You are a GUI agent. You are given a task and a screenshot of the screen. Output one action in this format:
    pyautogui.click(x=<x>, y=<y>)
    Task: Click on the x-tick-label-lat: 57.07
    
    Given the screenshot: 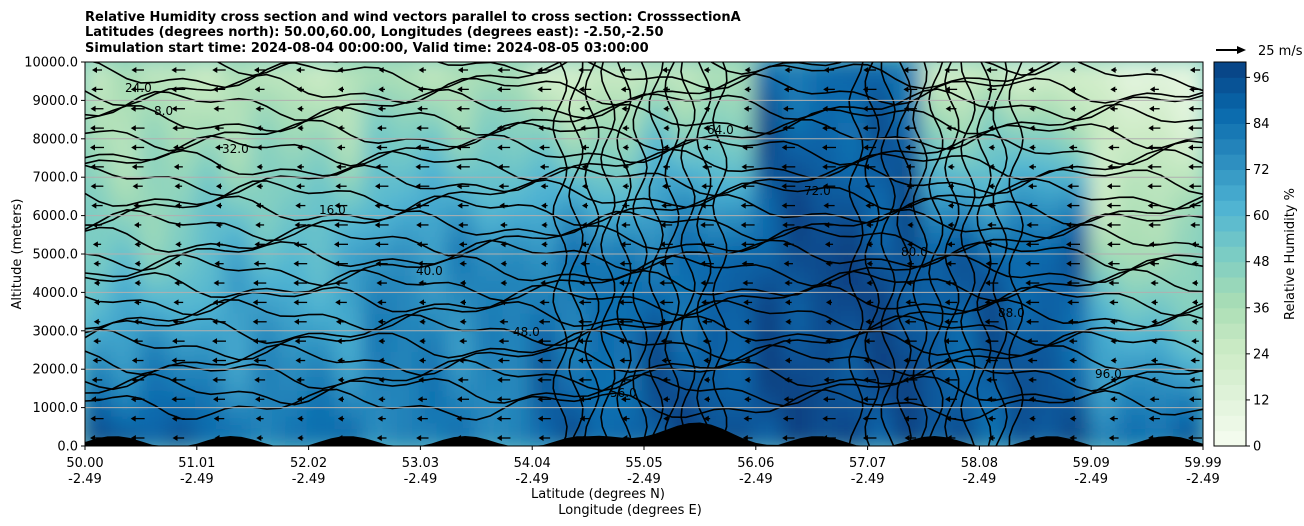 What is the action you would take?
    pyautogui.click(x=867, y=463)
    